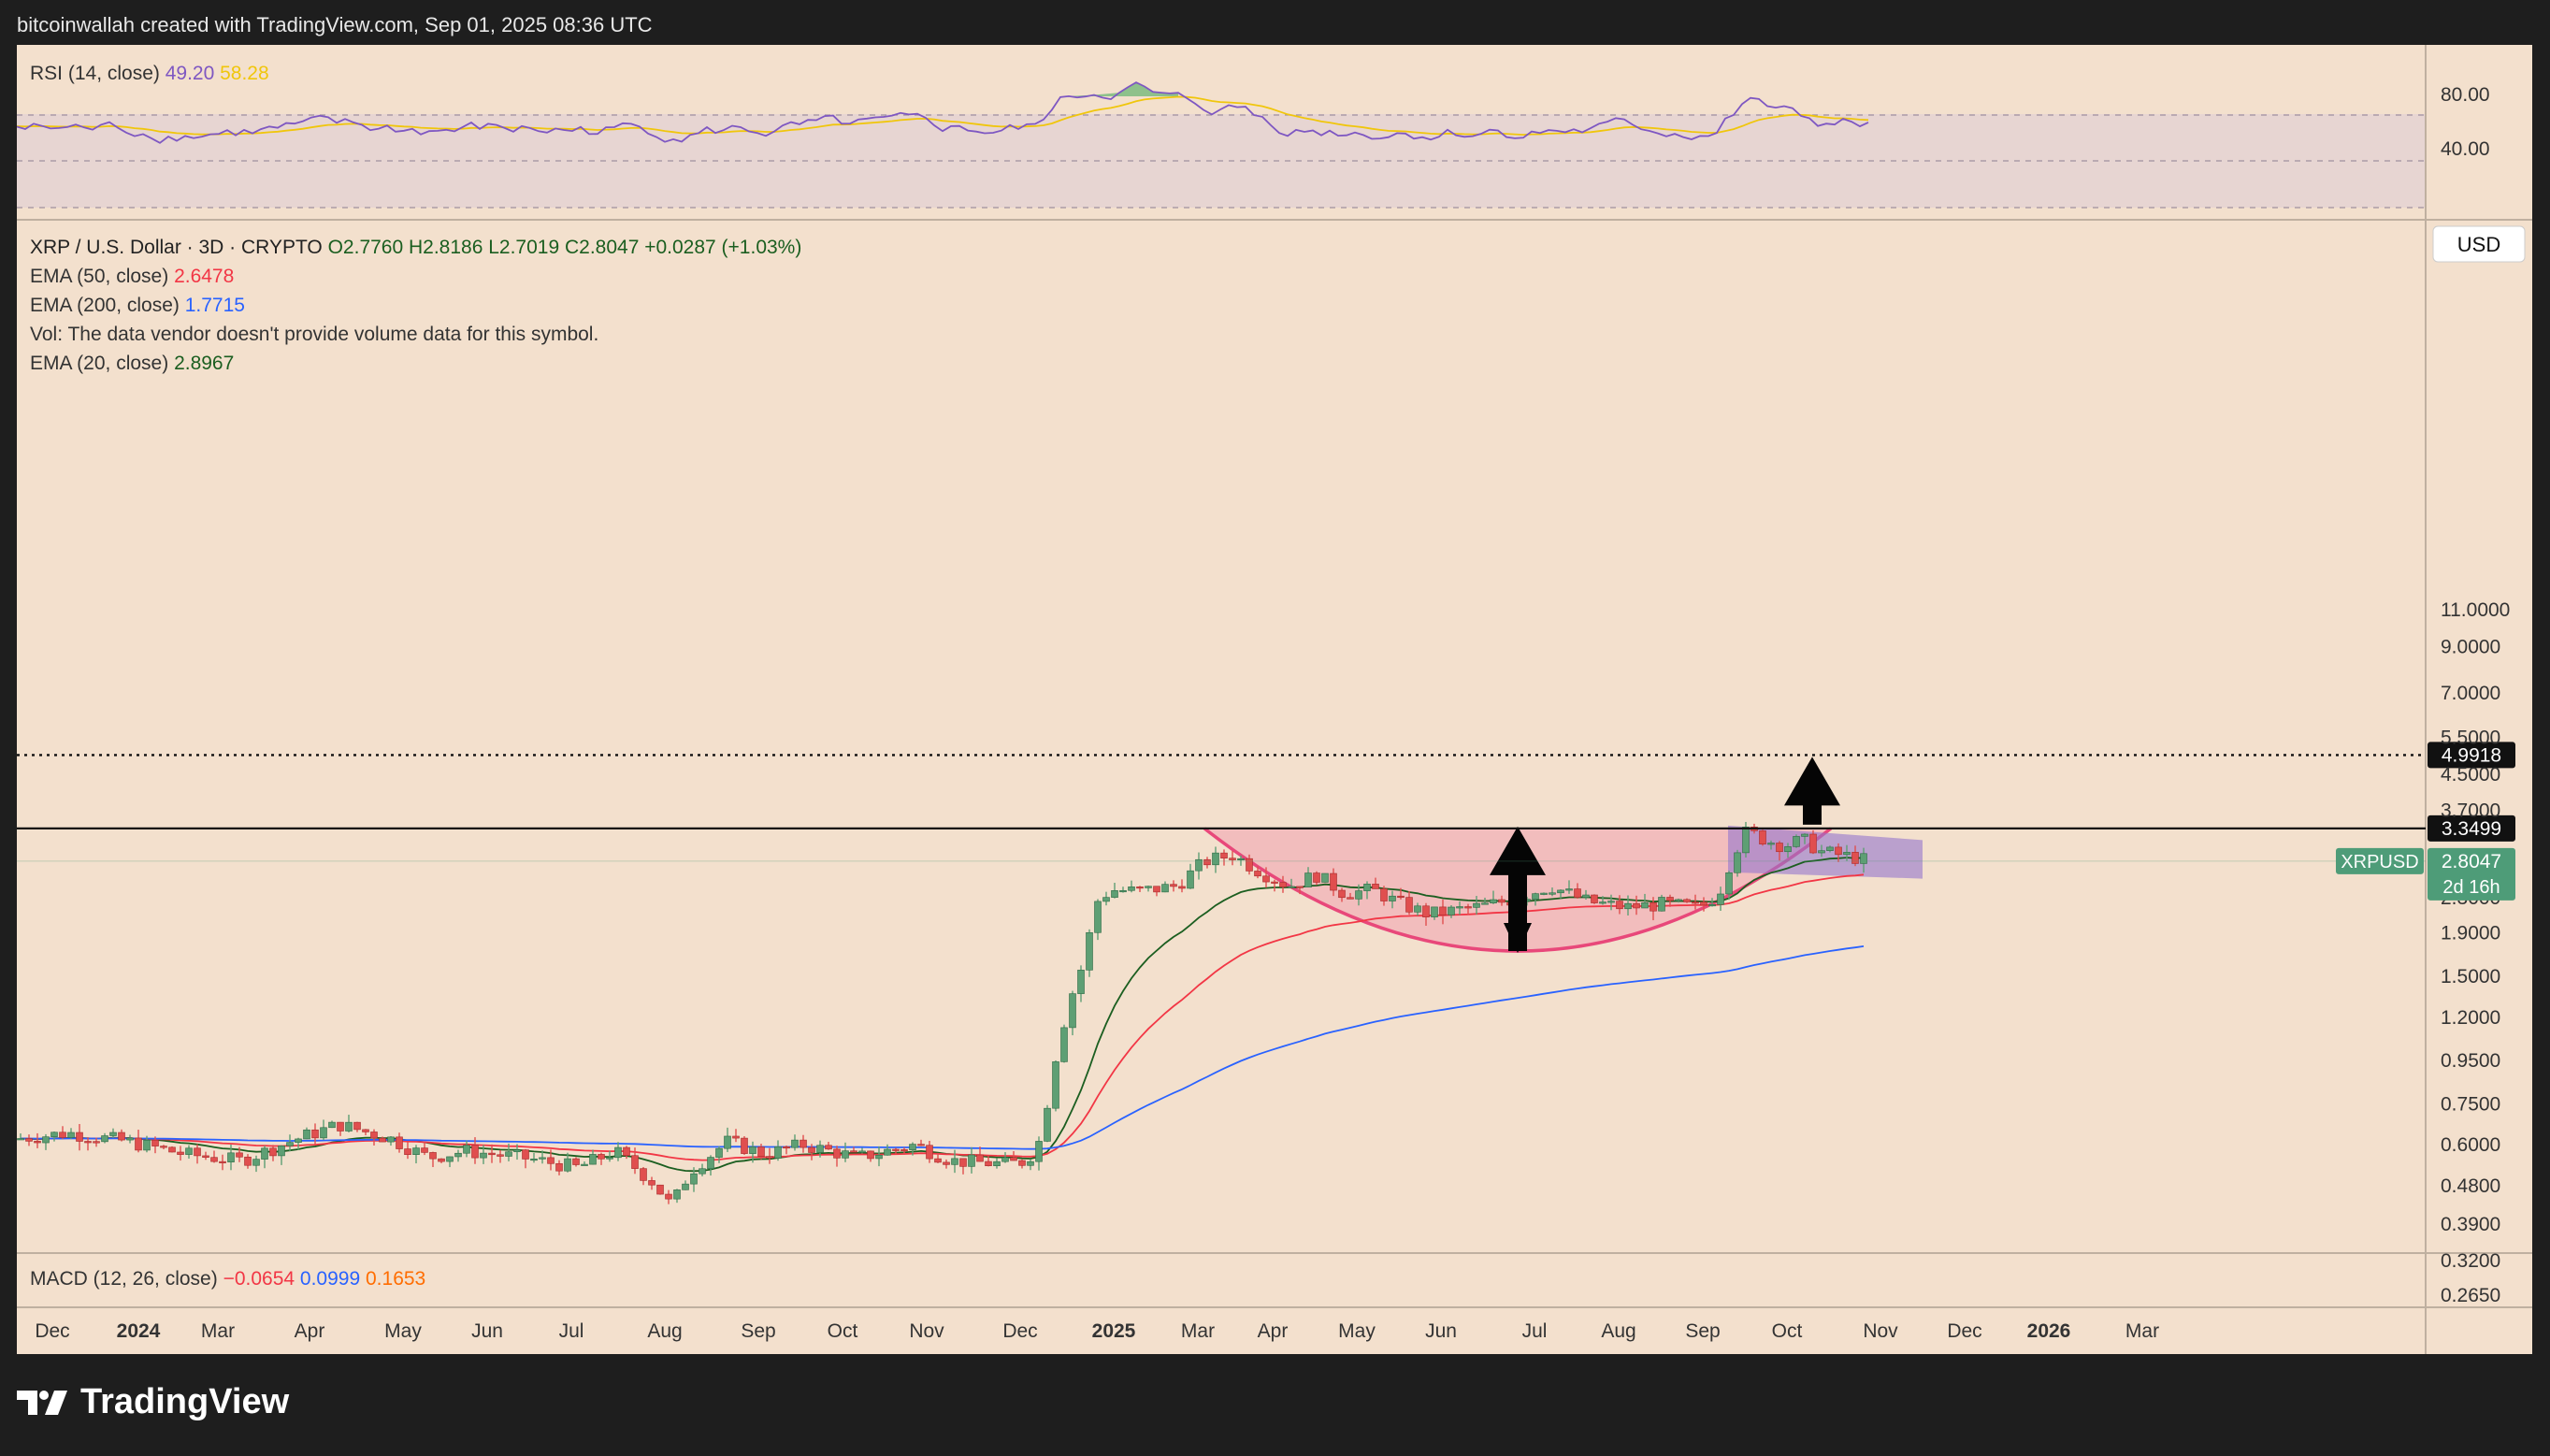 Image resolution: width=2550 pixels, height=1456 pixels. I want to click on time-tick-9: Oct, so click(843, 1331).